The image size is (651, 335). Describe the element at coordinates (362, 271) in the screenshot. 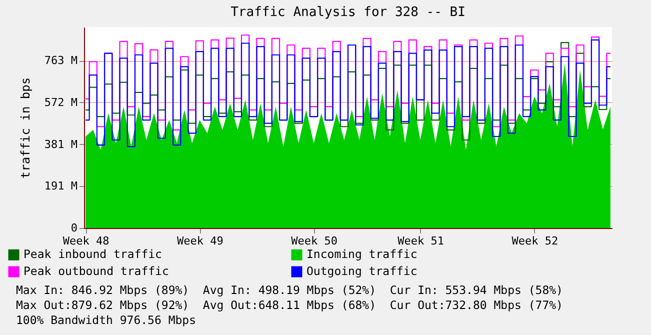

I see `legend-label: Outgoing traffic` at that location.